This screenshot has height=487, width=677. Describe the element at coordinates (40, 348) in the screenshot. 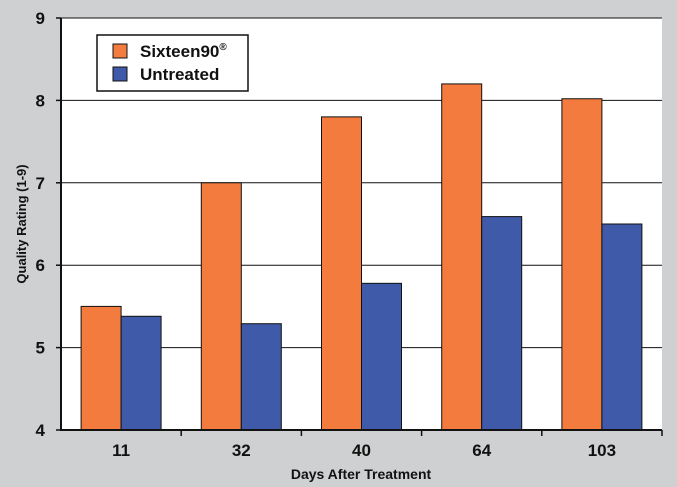

I see `y-tick-label: 5` at that location.